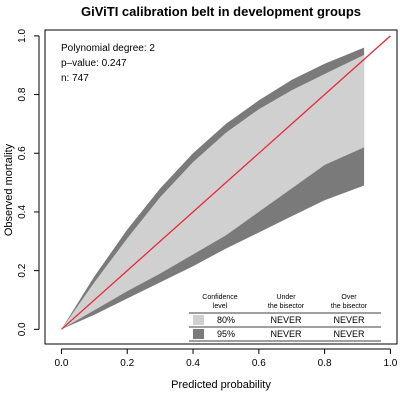 This screenshot has width=400, height=400. What do you see at coordinates (75, 78) in the screenshot?
I see `stat-n: n: 747` at bounding box center [75, 78].